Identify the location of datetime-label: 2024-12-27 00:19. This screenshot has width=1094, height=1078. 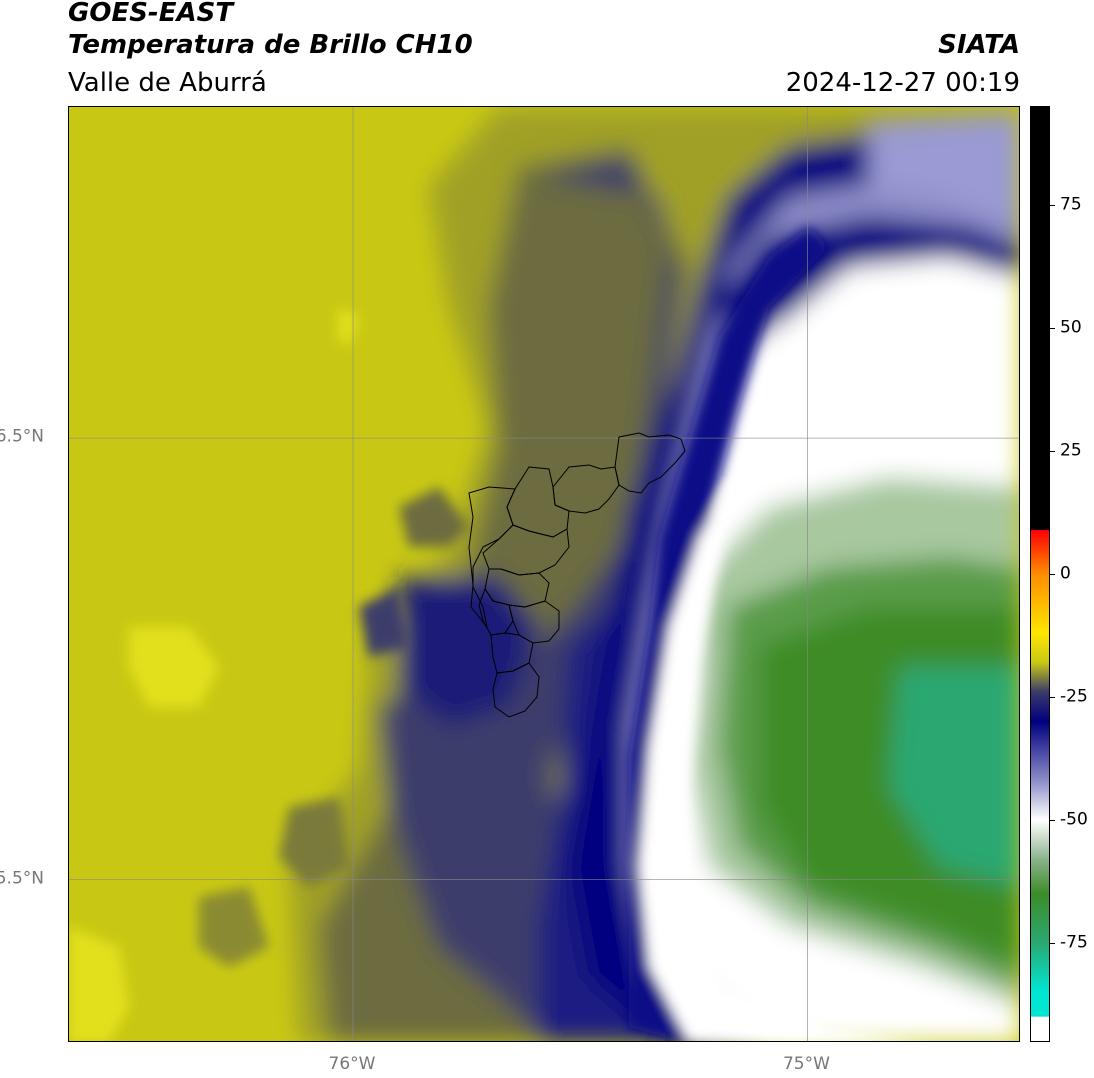
(902, 83).